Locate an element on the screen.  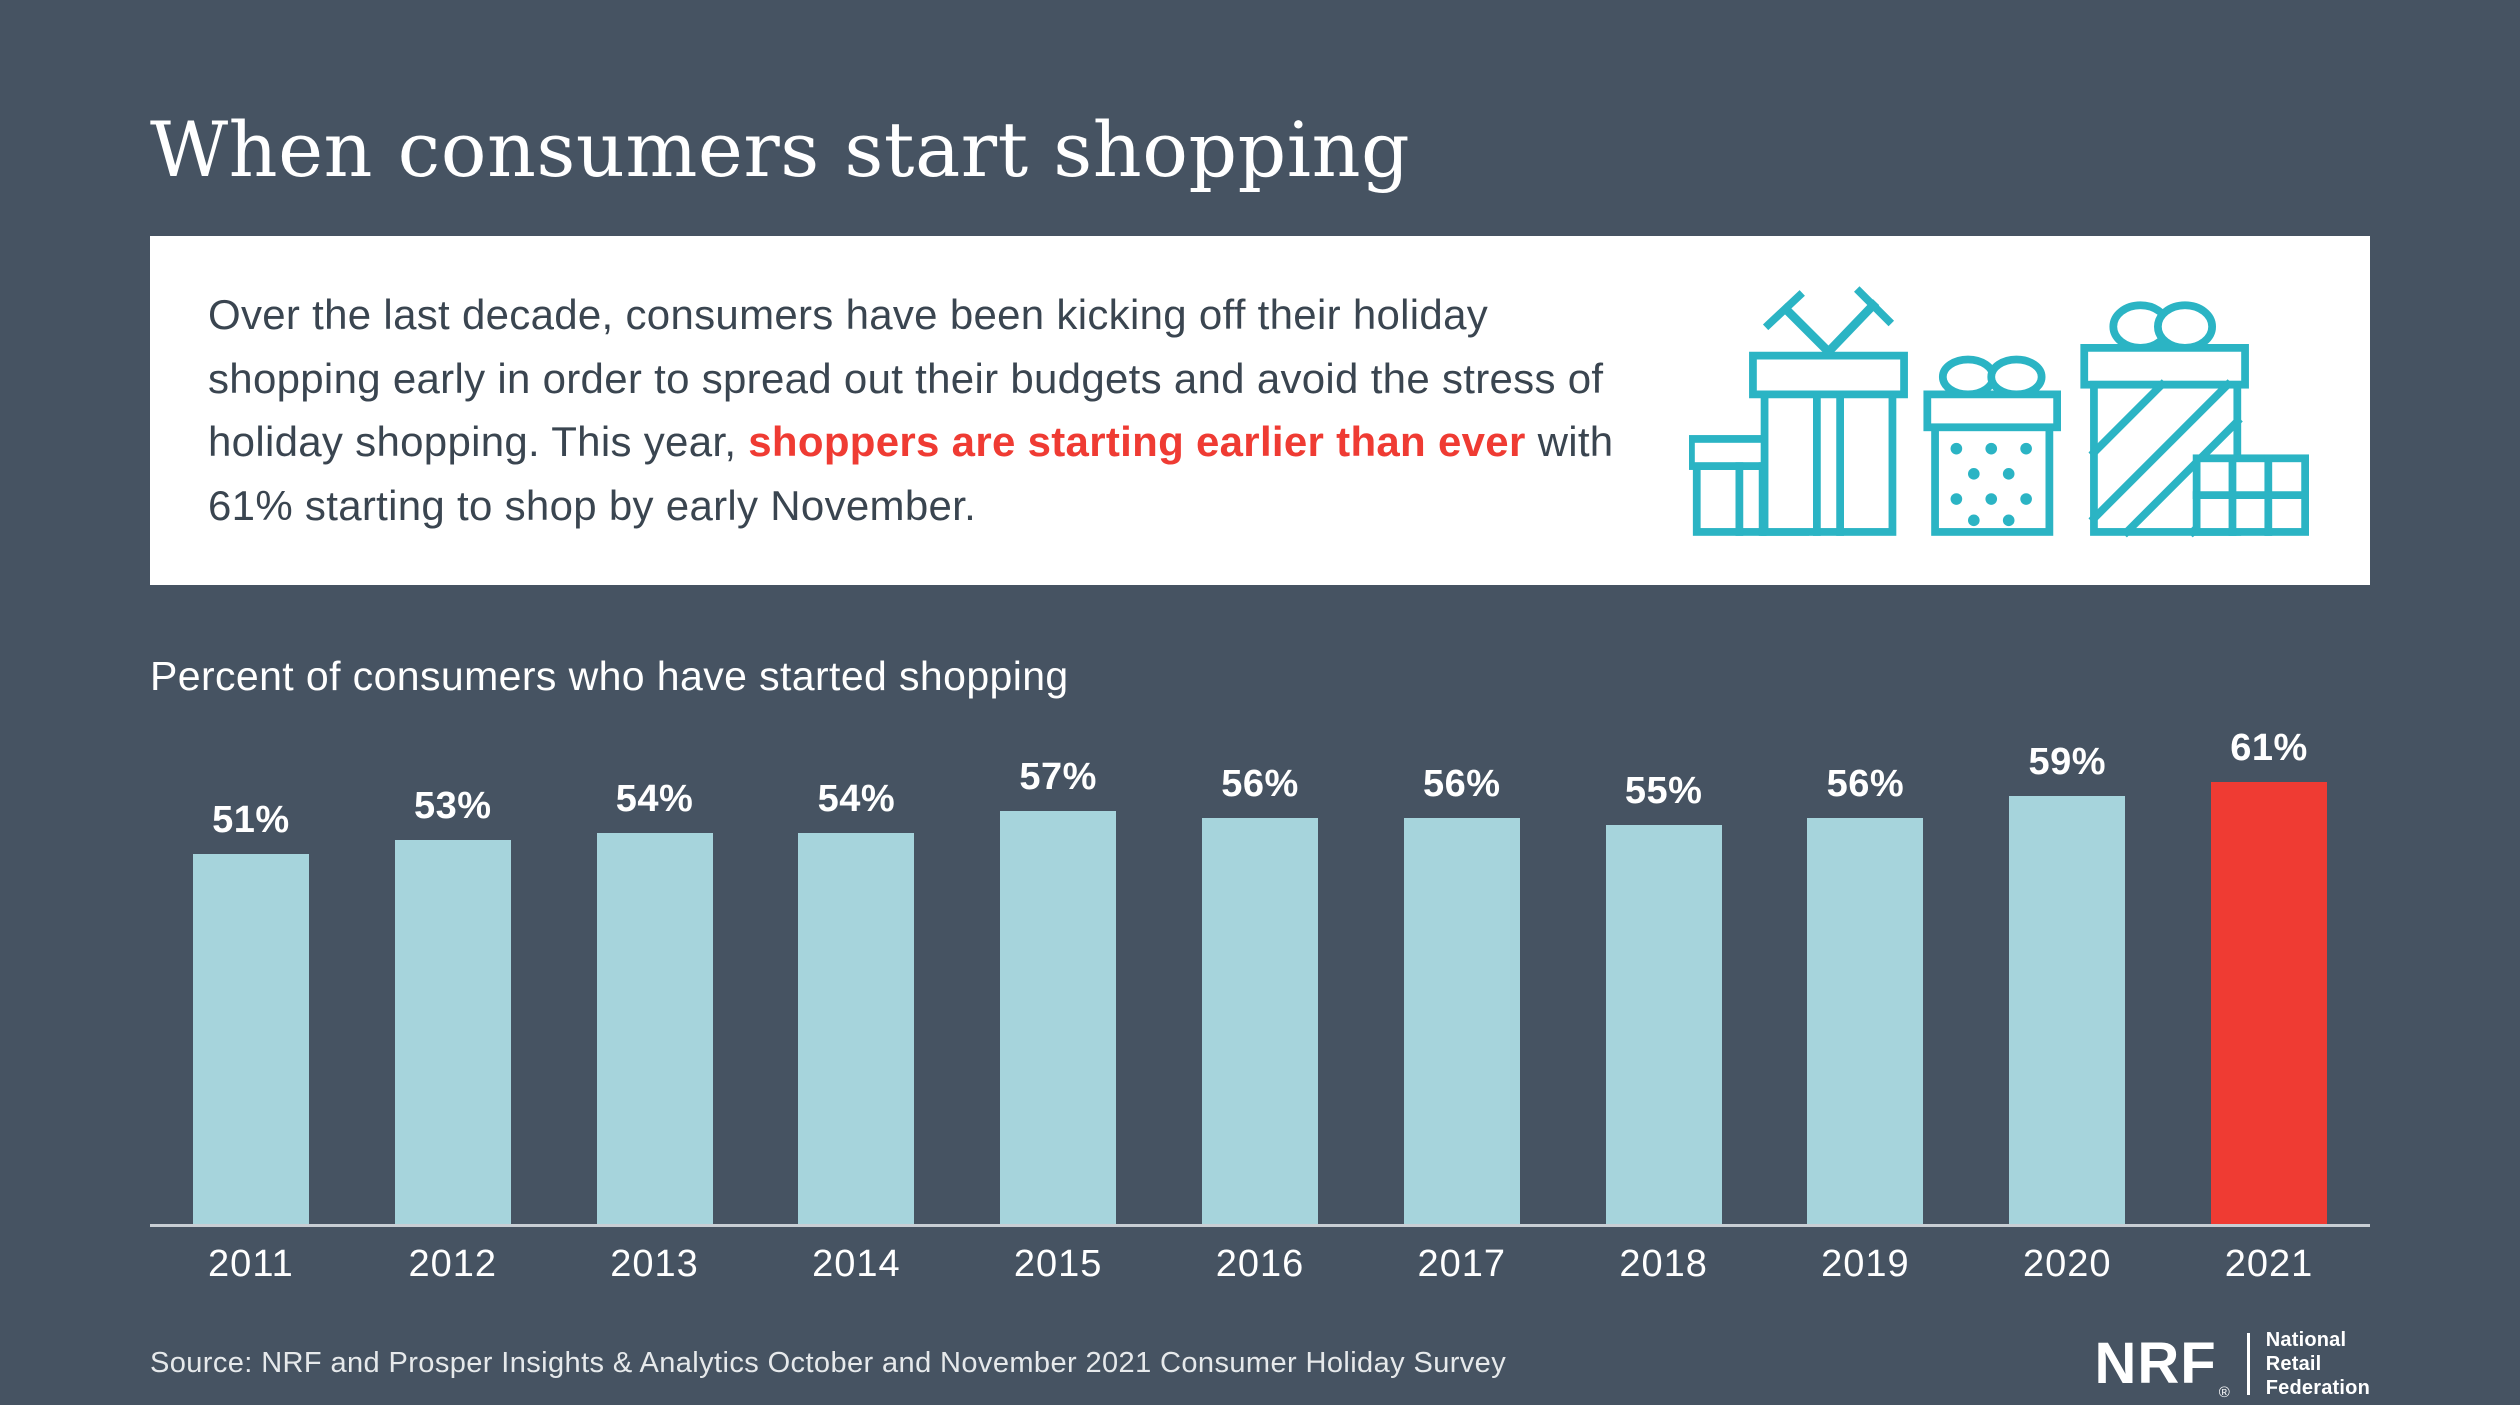
nrf-logo: NRF ® National Retail Federation is located at coordinates (2232, 1364).